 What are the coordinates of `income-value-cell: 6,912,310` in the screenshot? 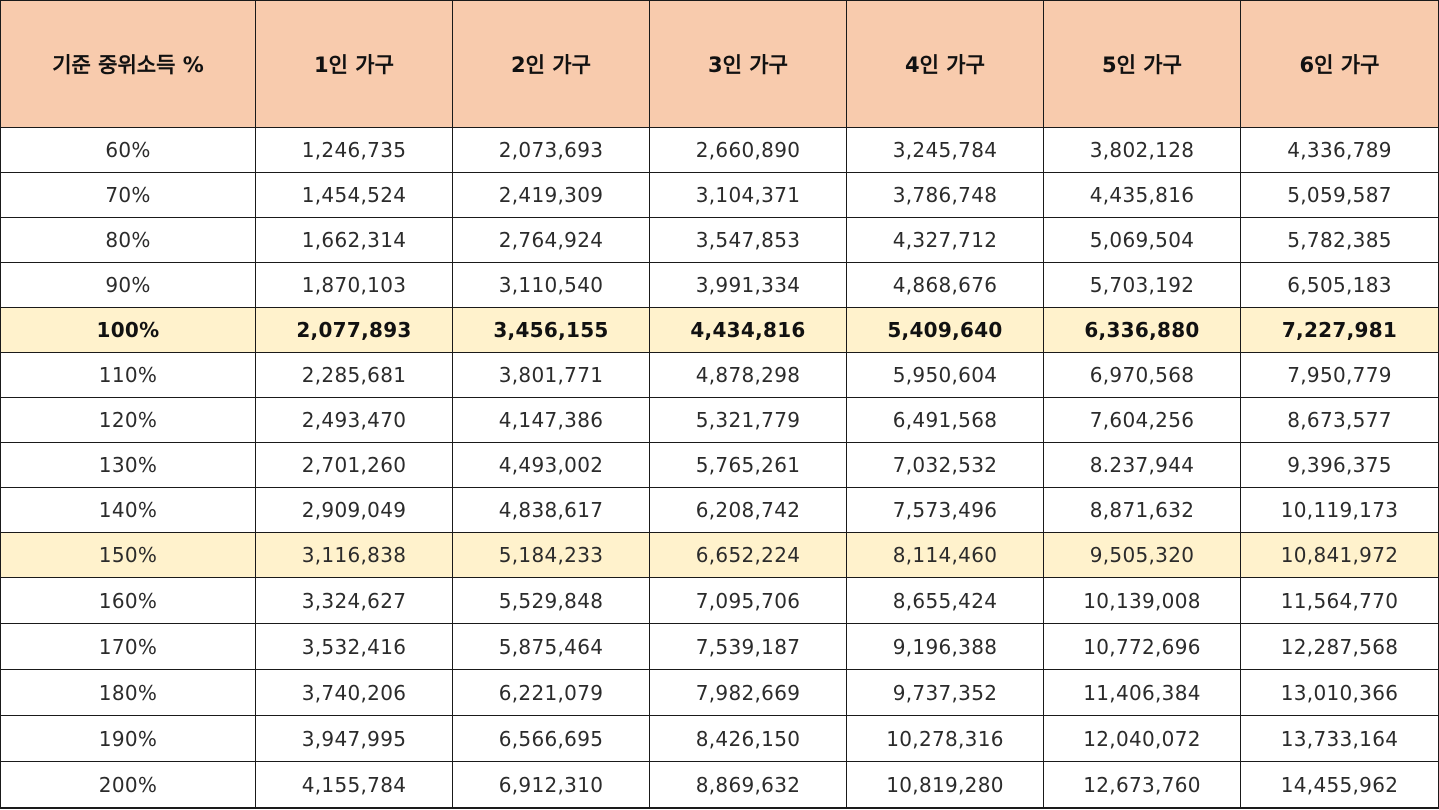 It's located at (551, 785).